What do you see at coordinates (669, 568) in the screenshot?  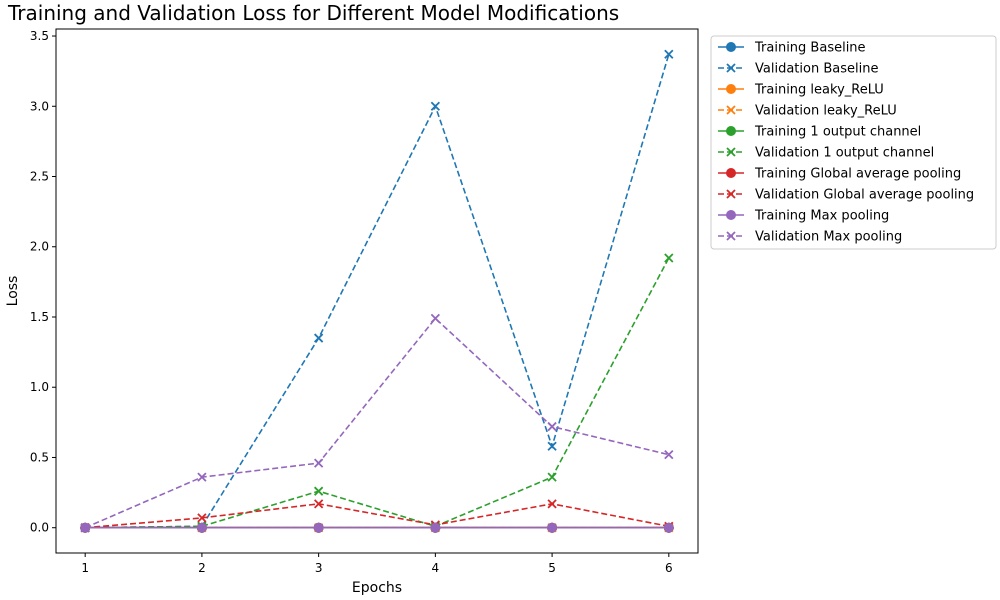 I see `x-tick-label: 6` at bounding box center [669, 568].